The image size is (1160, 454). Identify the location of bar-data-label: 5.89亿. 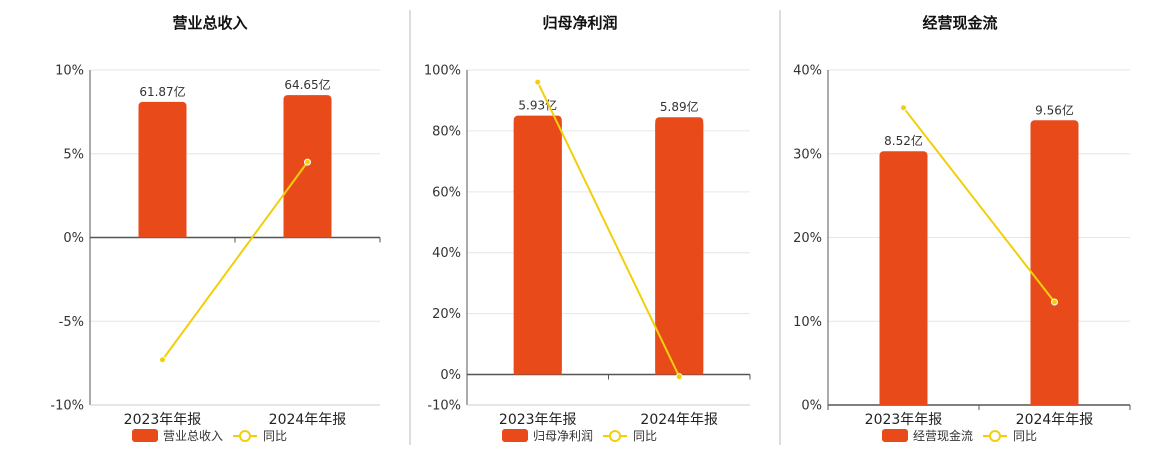
(679, 106).